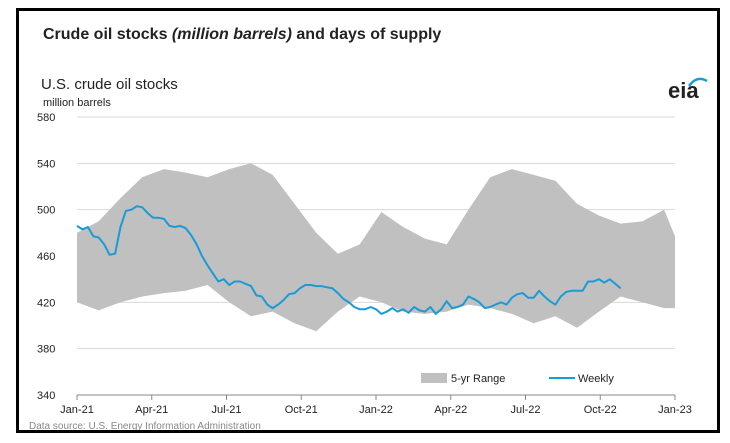 The height and width of the screenshot is (443, 730). Describe the element at coordinates (434, 378) in the screenshot. I see `legend-swatch-range` at that location.